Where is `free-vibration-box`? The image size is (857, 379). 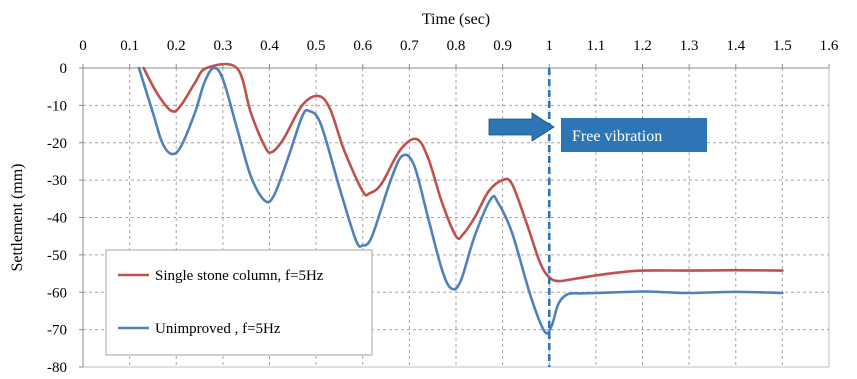
free-vibration-box is located at coordinates (634, 135).